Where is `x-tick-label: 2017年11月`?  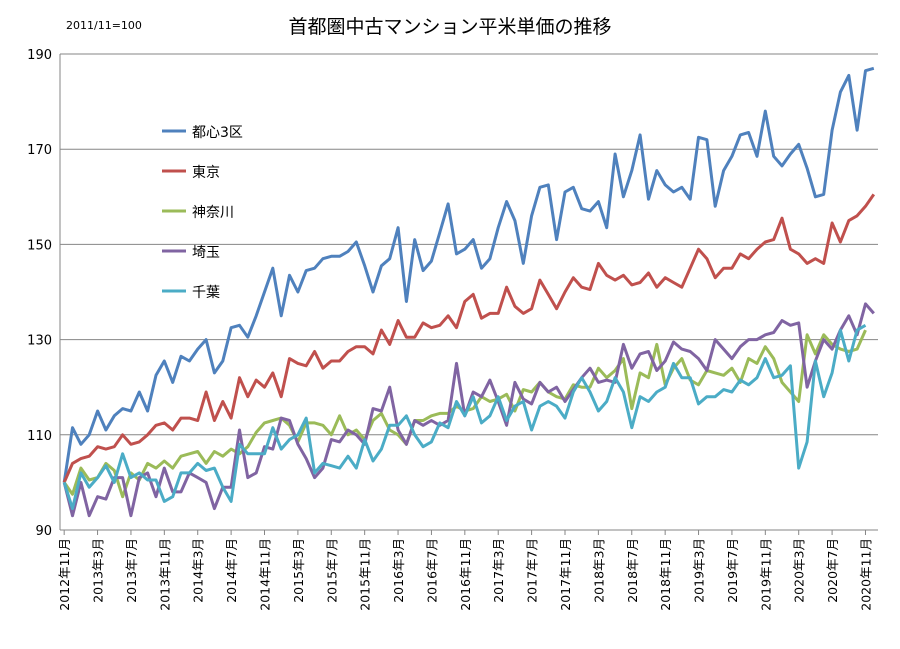 x-tick-label: 2017年11月 is located at coordinates (565, 574).